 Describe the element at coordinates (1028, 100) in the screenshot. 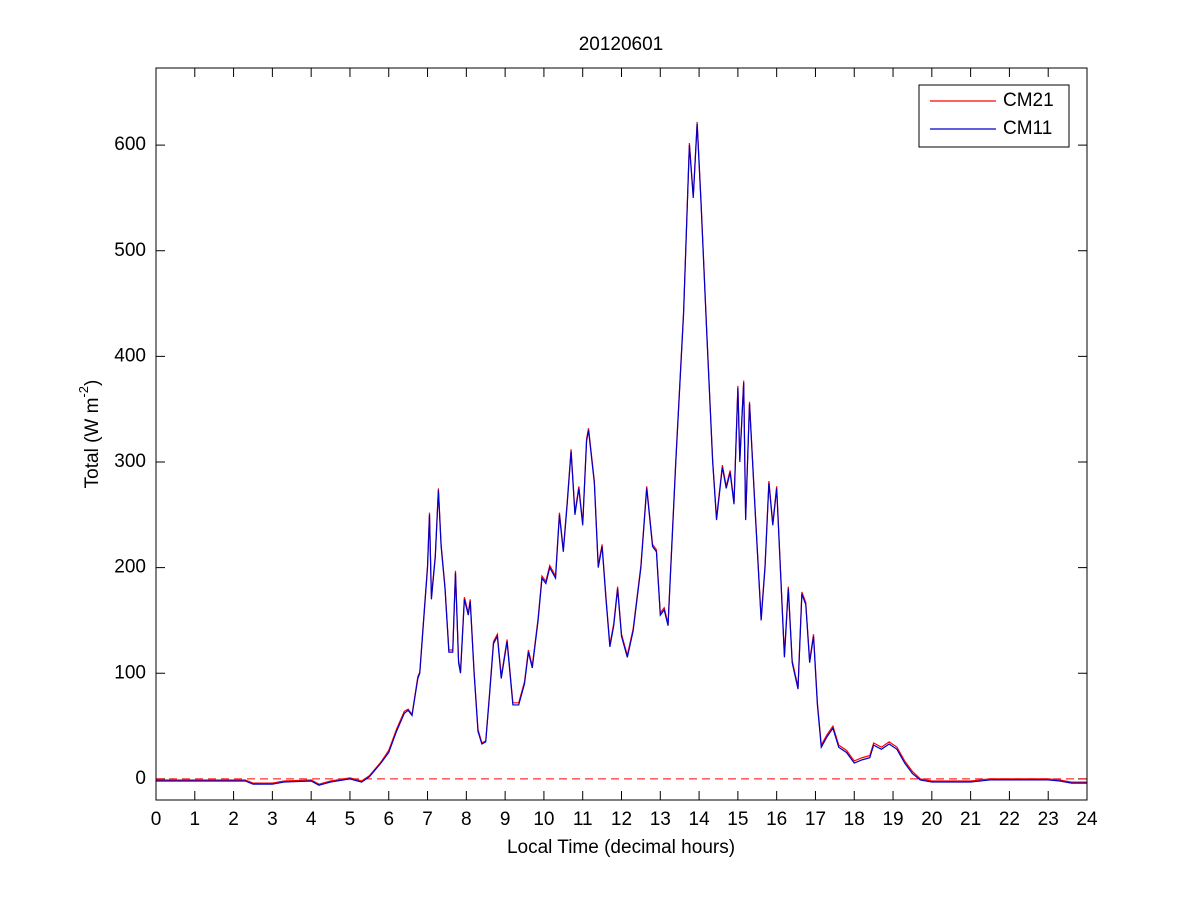

I see `legend-label: CM21` at that location.